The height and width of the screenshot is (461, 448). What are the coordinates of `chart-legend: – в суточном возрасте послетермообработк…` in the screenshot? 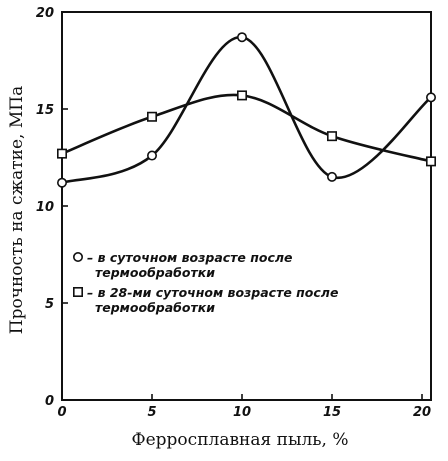 It's located at (205, 282).